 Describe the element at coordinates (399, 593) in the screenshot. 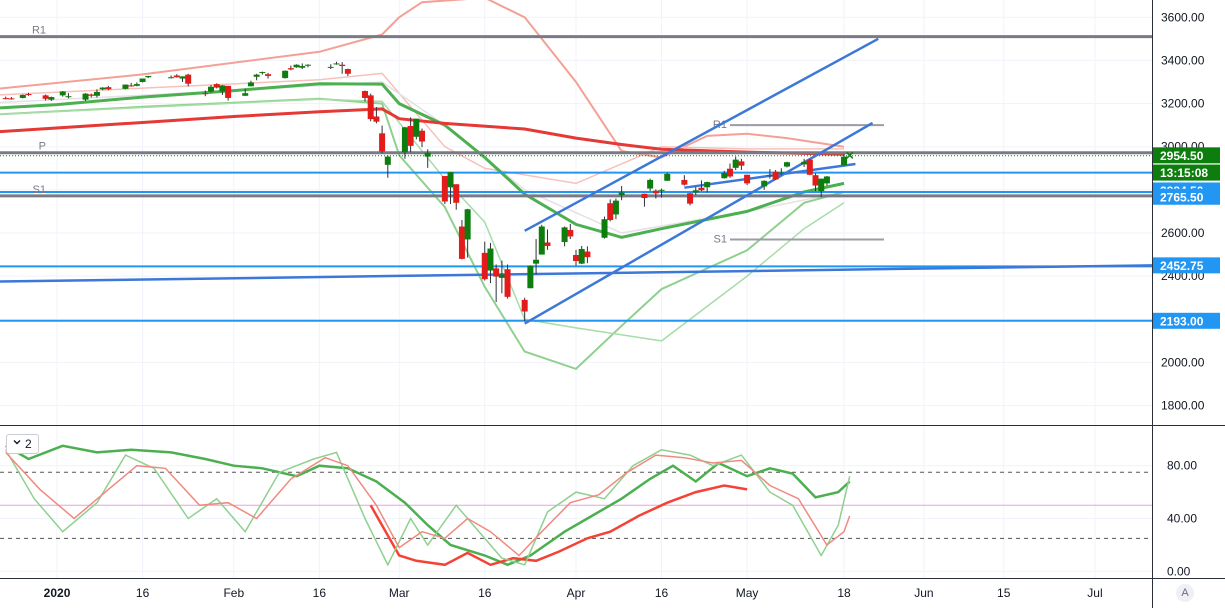

I see `time-tick-label: Mar` at that location.